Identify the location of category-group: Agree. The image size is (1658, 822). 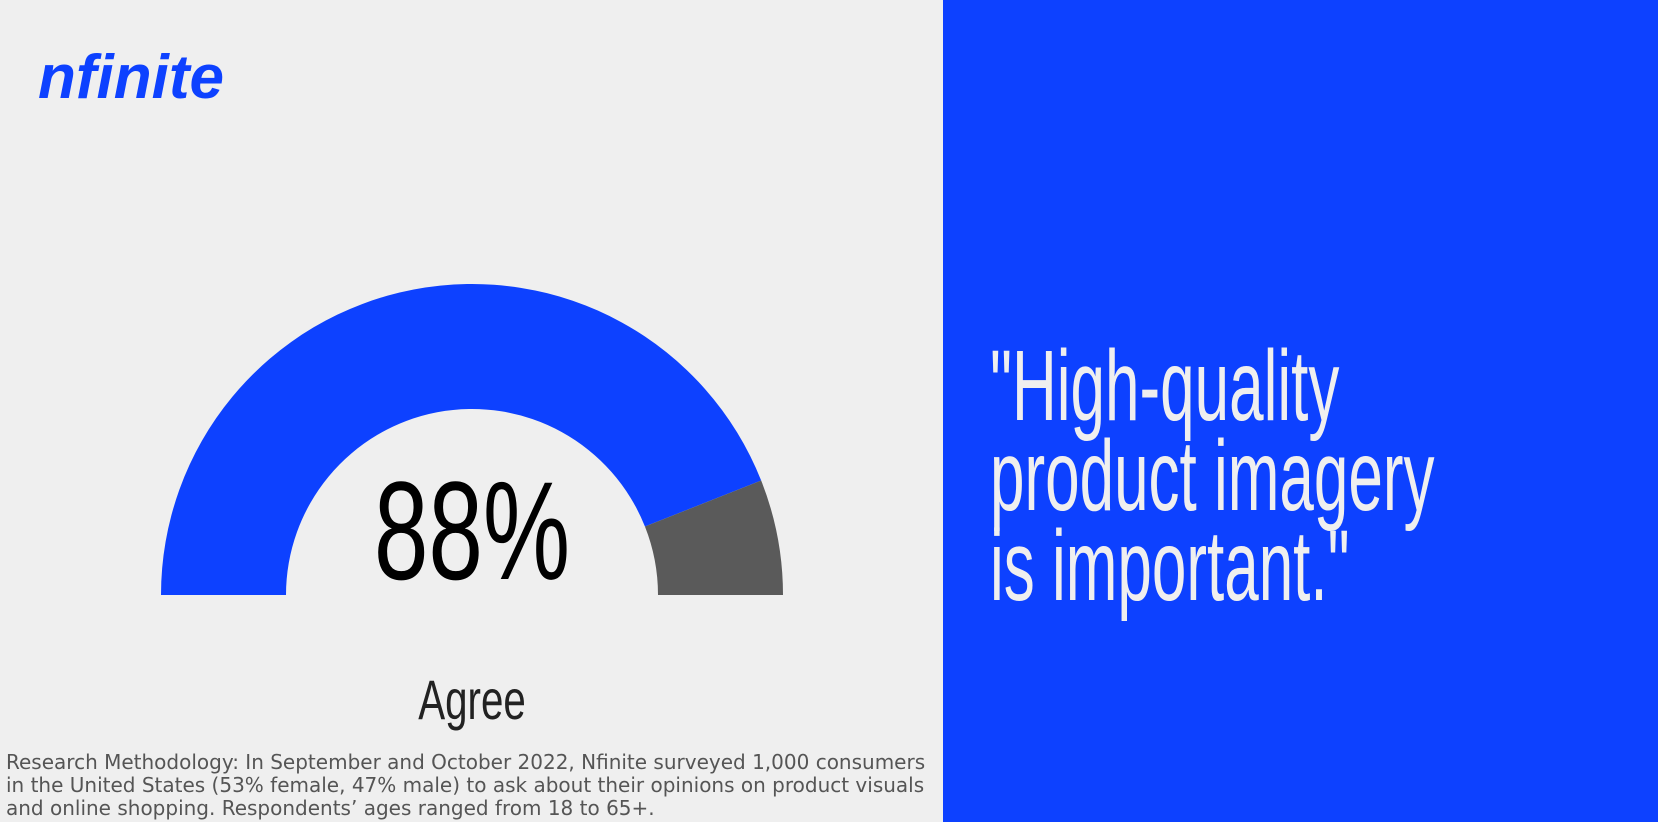
(472, 701).